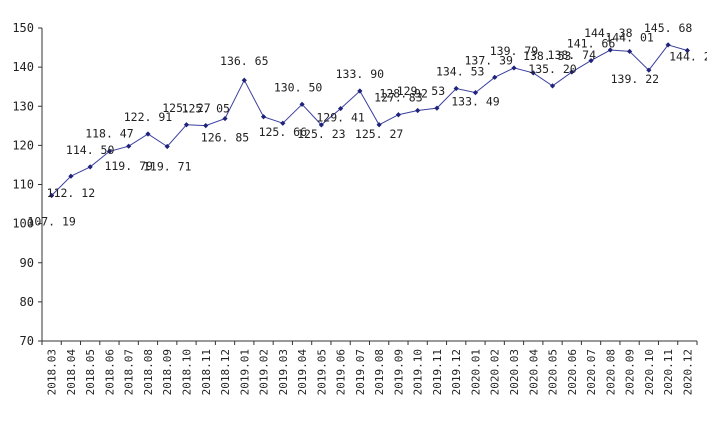  What do you see at coordinates (514, 51) in the screenshot?
I see `data-label: 139. 79` at bounding box center [514, 51].